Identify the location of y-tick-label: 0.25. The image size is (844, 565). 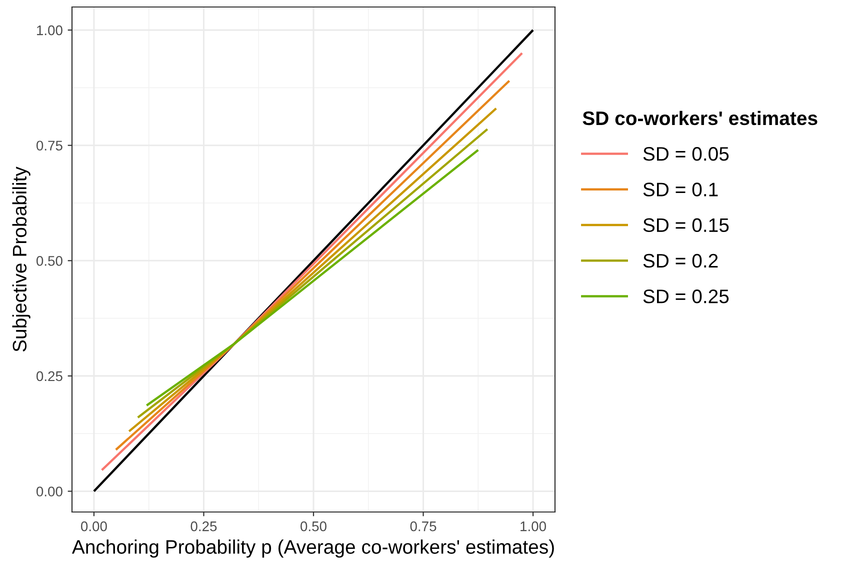
(49, 376).